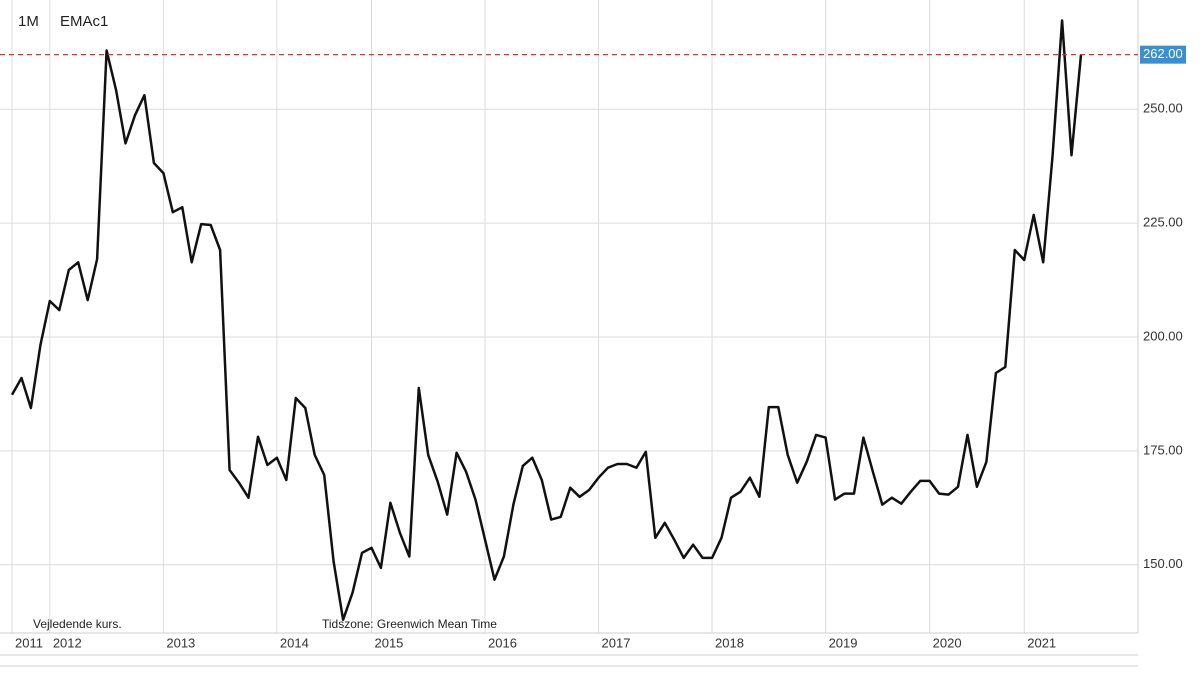 The height and width of the screenshot is (675, 1200). What do you see at coordinates (502, 642) in the screenshot?
I see `x-tick-label: 2016` at bounding box center [502, 642].